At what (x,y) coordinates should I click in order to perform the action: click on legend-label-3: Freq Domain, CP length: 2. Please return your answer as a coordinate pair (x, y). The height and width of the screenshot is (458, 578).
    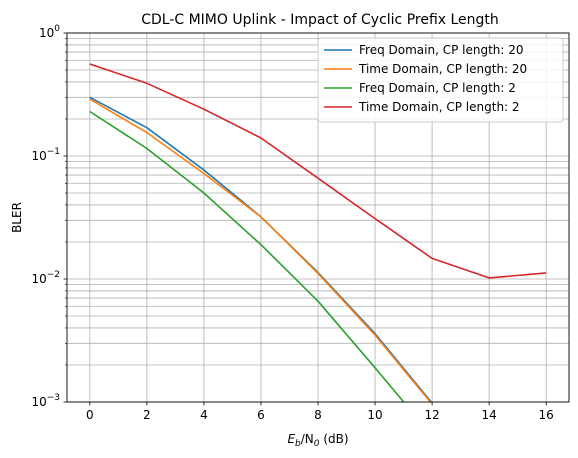
    Looking at the image, I should click on (437, 88).